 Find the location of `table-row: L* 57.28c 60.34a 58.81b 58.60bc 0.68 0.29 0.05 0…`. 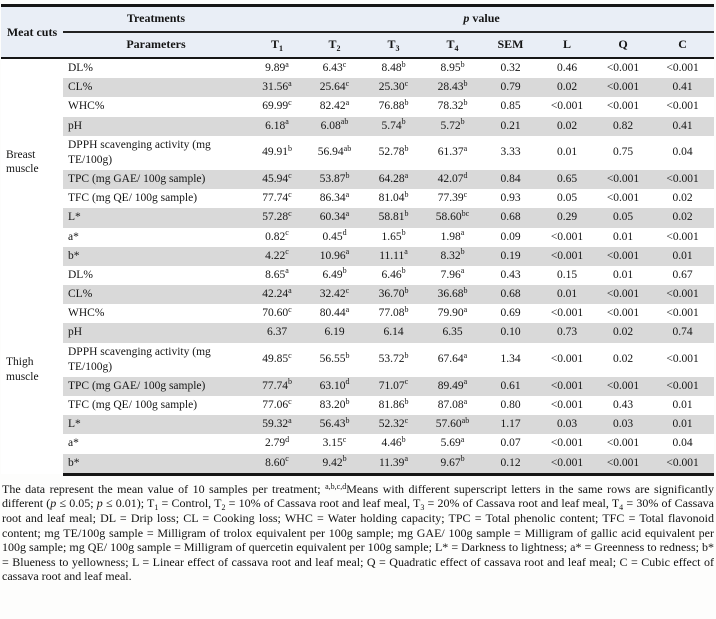

table-row: L* 57.28c 60.34a 58.81b 58.60bc 0.68 0.29 0.05 0… is located at coordinates (358, 218).